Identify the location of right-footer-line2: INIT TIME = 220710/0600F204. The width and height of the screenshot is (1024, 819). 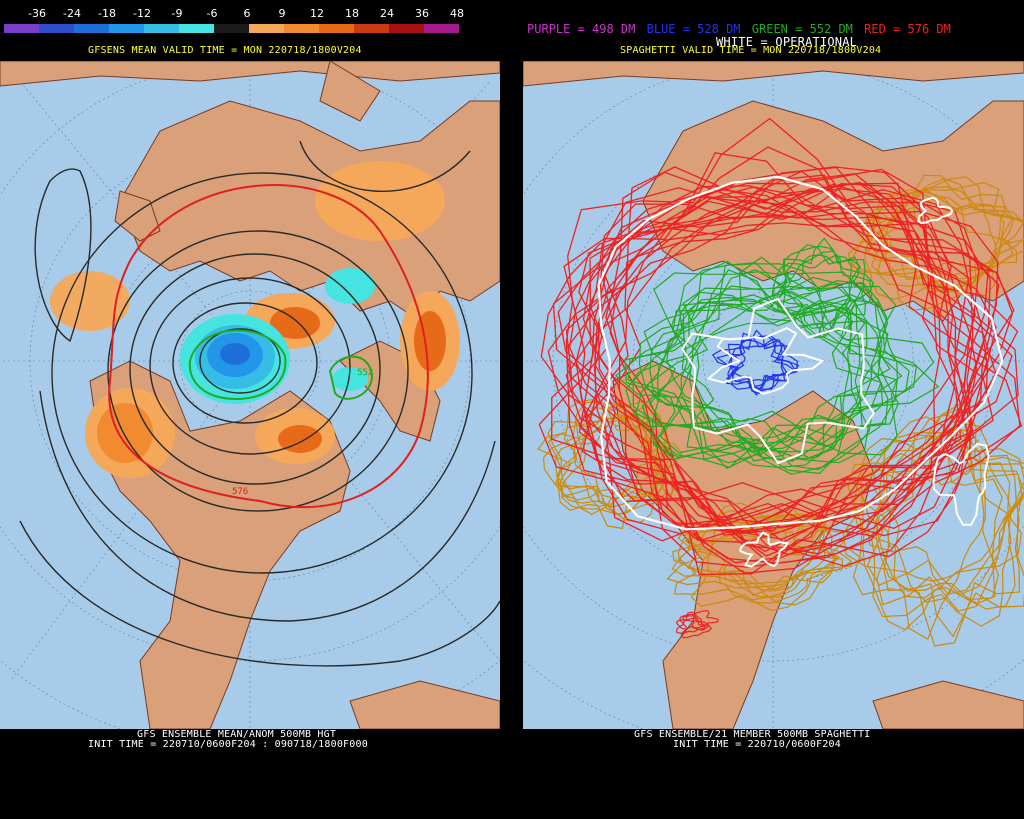
(757, 744).